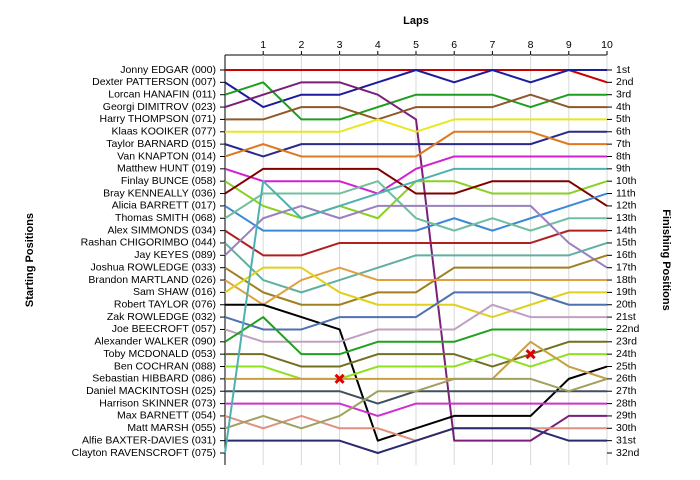 This screenshot has width=700, height=480. Describe the element at coordinates (492, 45) in the screenshot. I see `x-tick-label: 7` at that location.